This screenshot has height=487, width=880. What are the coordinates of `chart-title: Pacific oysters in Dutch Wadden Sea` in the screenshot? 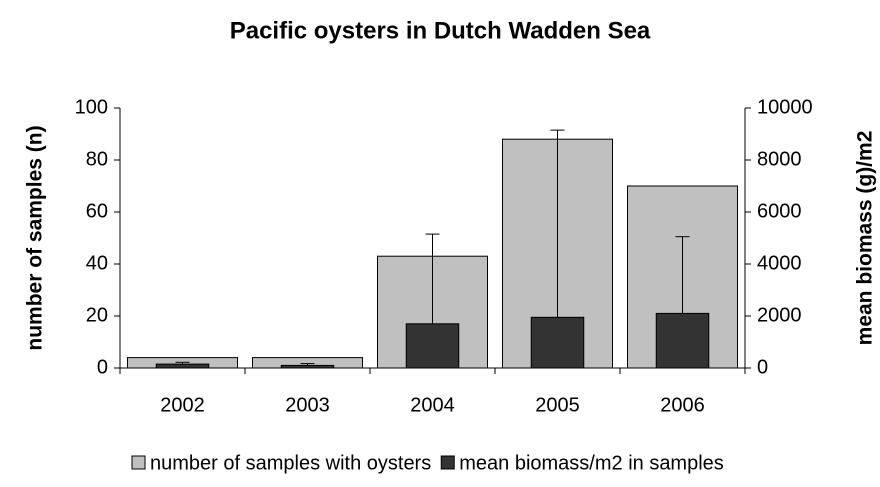 It's located at (440, 30).